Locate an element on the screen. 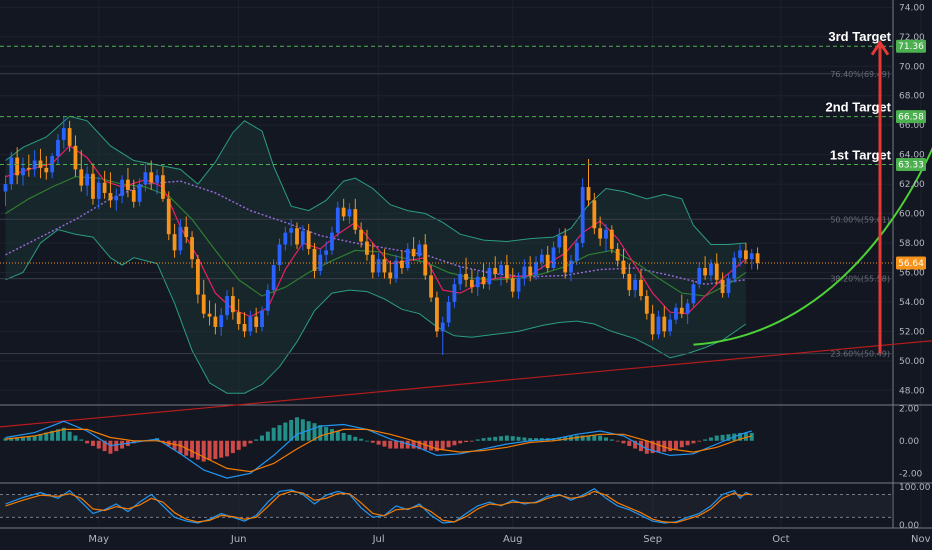 The image size is (932, 550). growth-curve-path is located at coordinates (812, 246).